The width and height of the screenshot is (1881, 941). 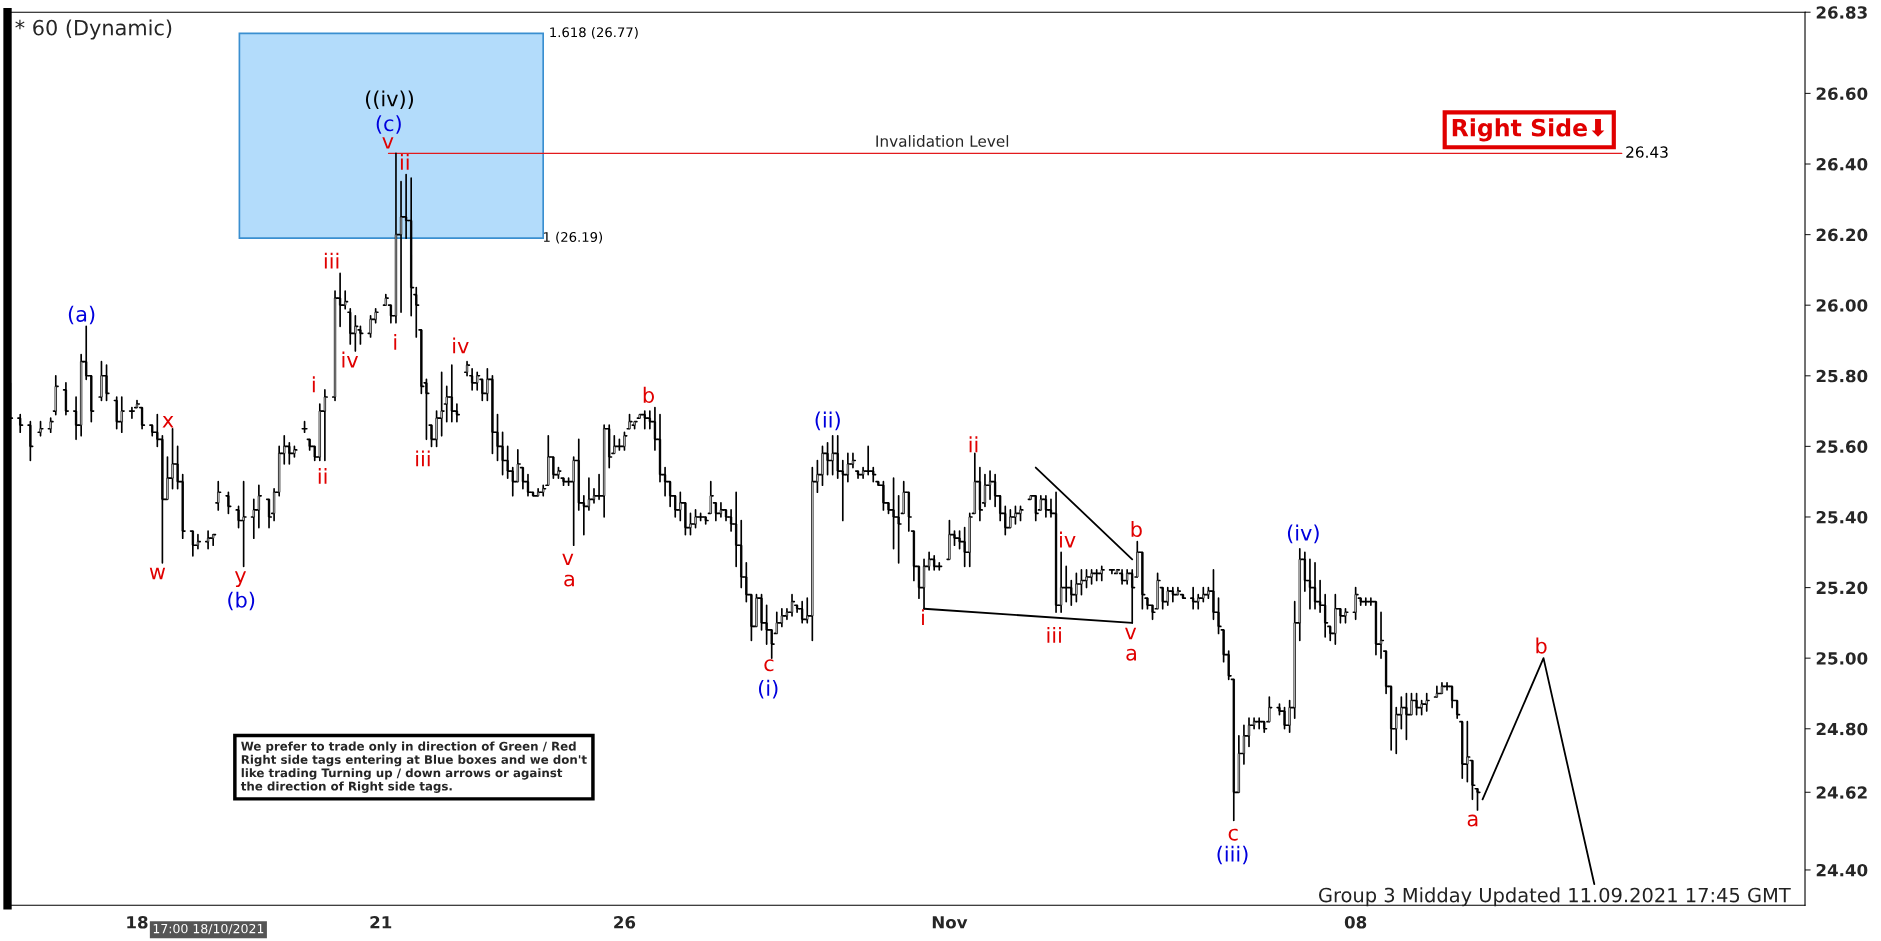 What do you see at coordinates (137, 922) in the screenshot?
I see `x-tick-label: 18` at bounding box center [137, 922].